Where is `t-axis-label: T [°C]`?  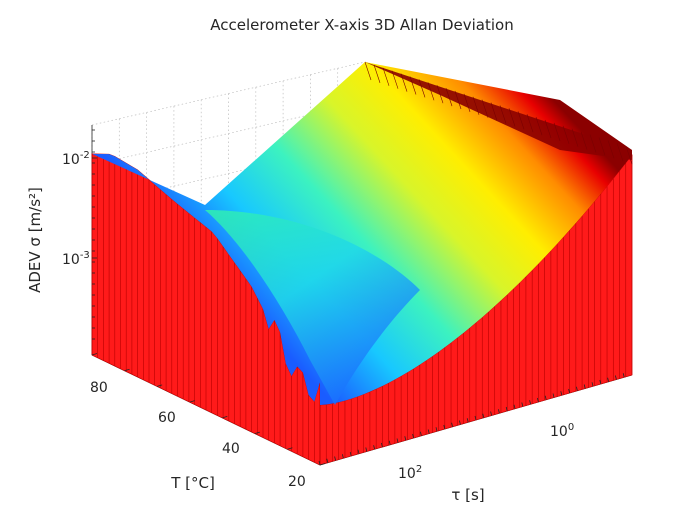 t-axis-label: T [°C] is located at coordinates (192, 483).